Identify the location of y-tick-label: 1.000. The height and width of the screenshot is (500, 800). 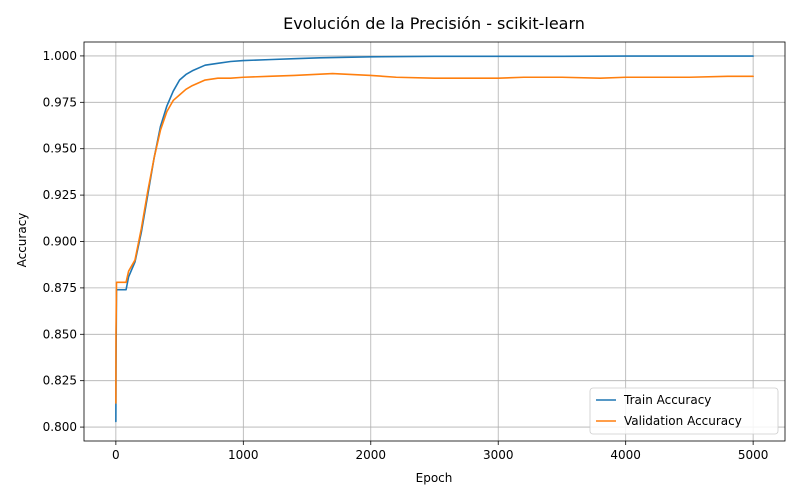
(60, 56).